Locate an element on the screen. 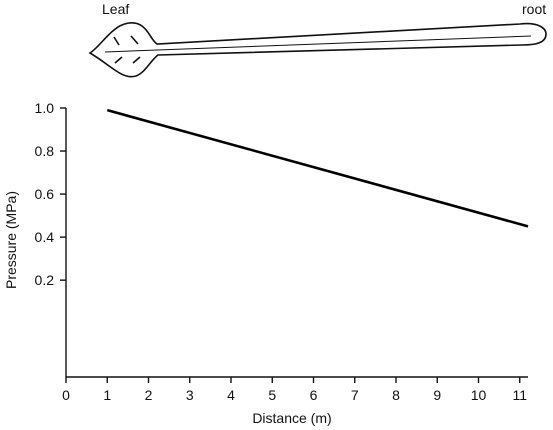  x-axis-ticks: 0 1 2 3 4 5 6 7 8 9 10 11 is located at coordinates (294, 390).